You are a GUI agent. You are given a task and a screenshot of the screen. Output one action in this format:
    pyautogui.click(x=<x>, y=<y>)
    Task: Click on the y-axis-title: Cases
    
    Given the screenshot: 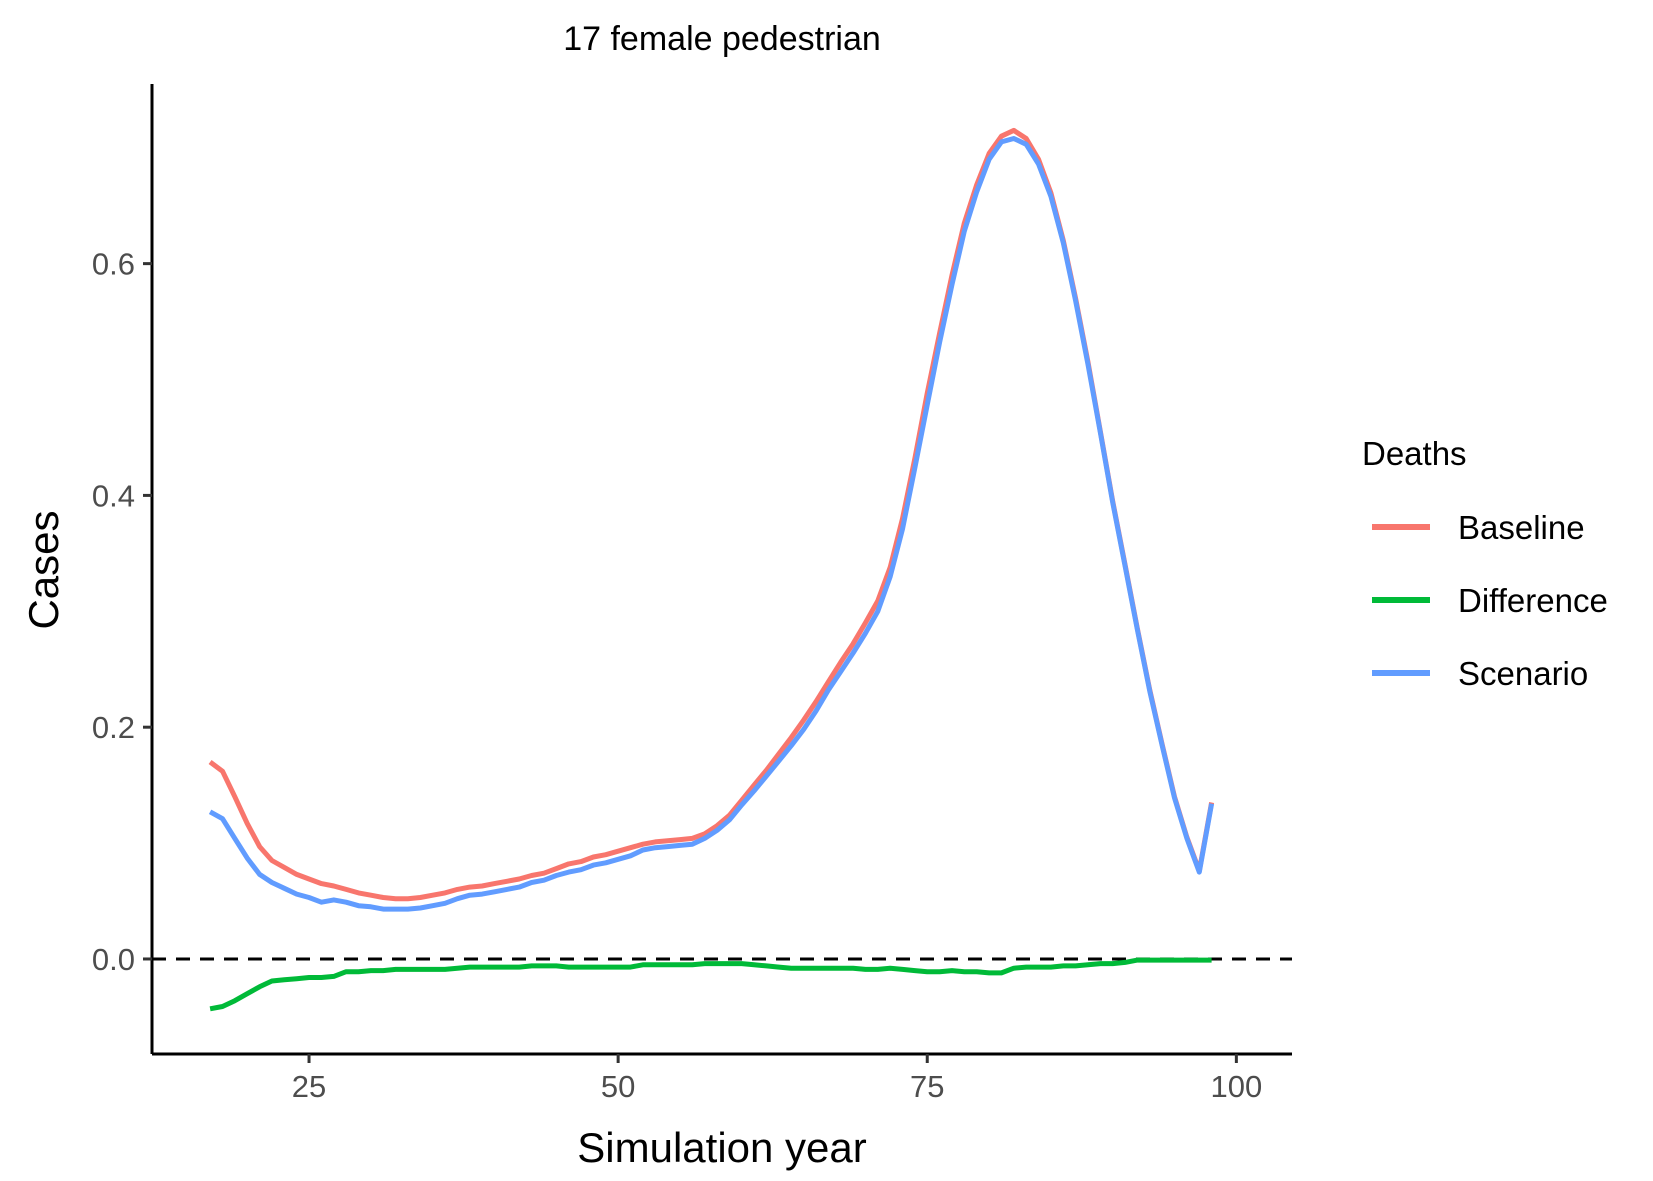 What is the action you would take?
    pyautogui.click(x=43, y=569)
    